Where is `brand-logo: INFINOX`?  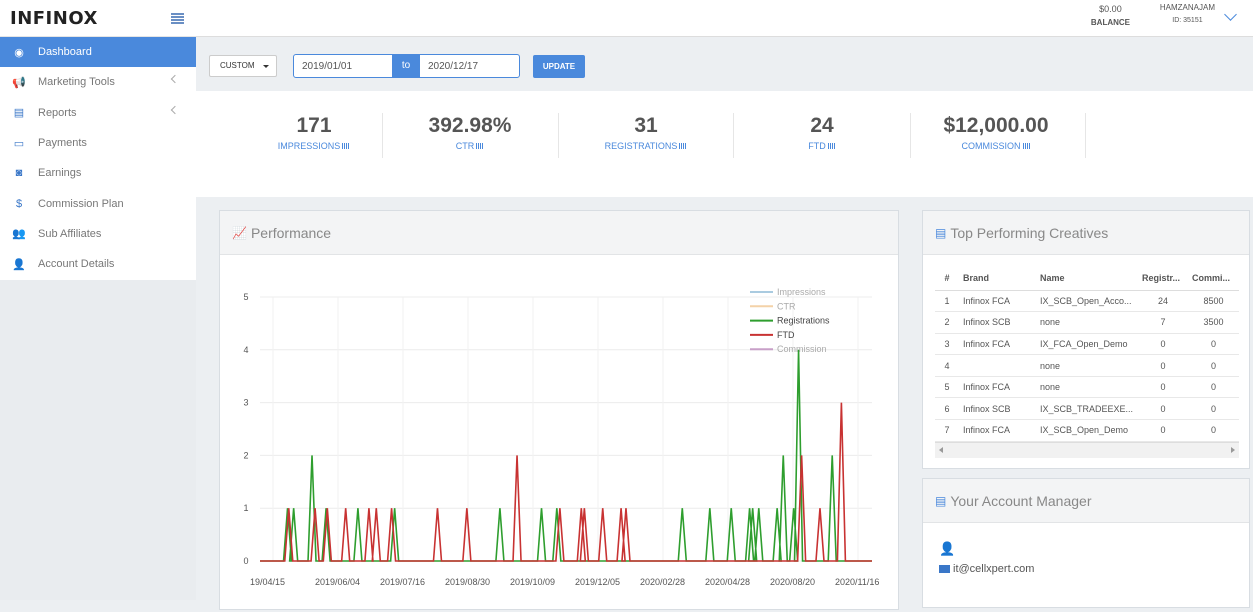
brand-logo: INFINOX is located at coordinates (54, 18).